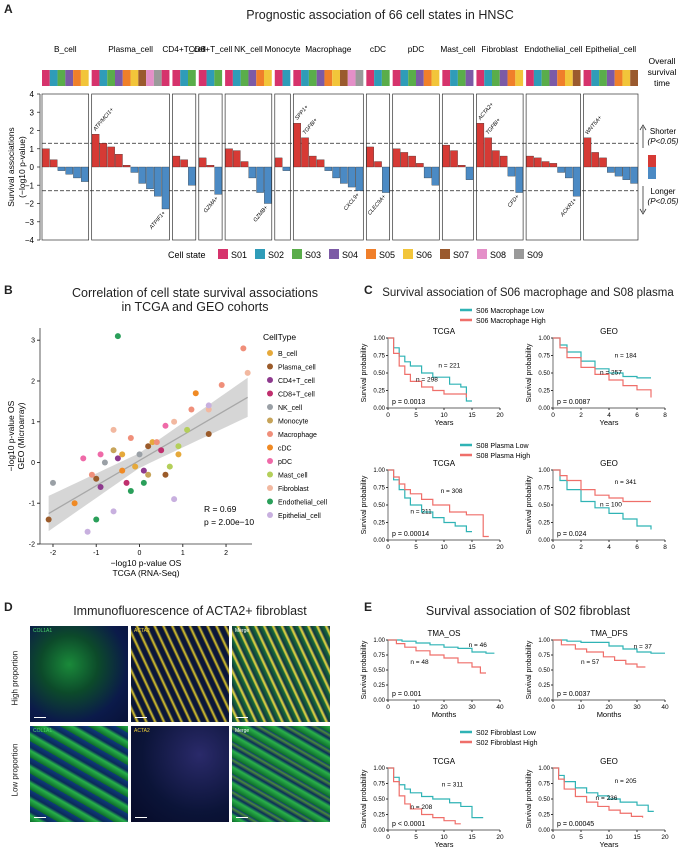  Describe the element at coordinates (437, 656) in the screenshot. I see `km-curve-high` at that location.